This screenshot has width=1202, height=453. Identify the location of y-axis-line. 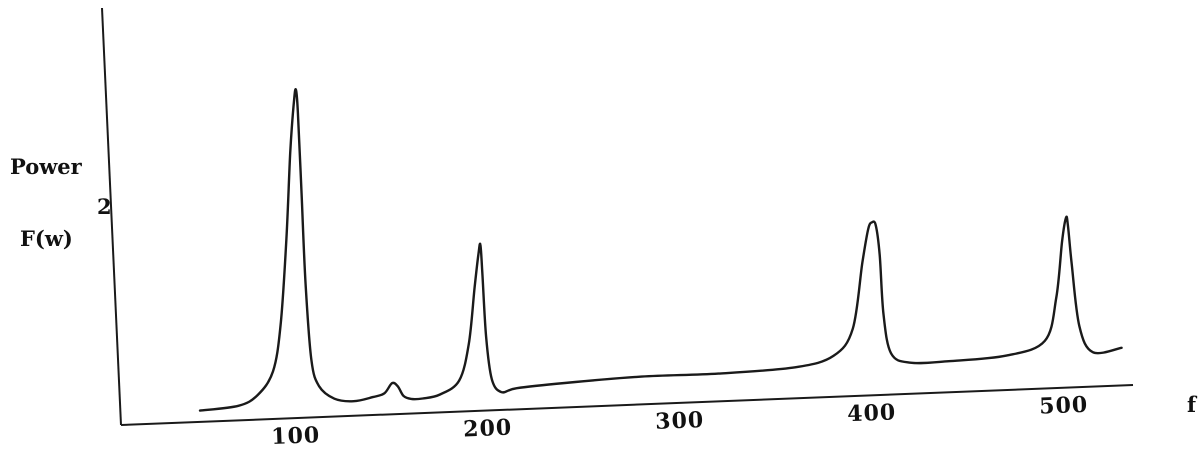
(111, 216).